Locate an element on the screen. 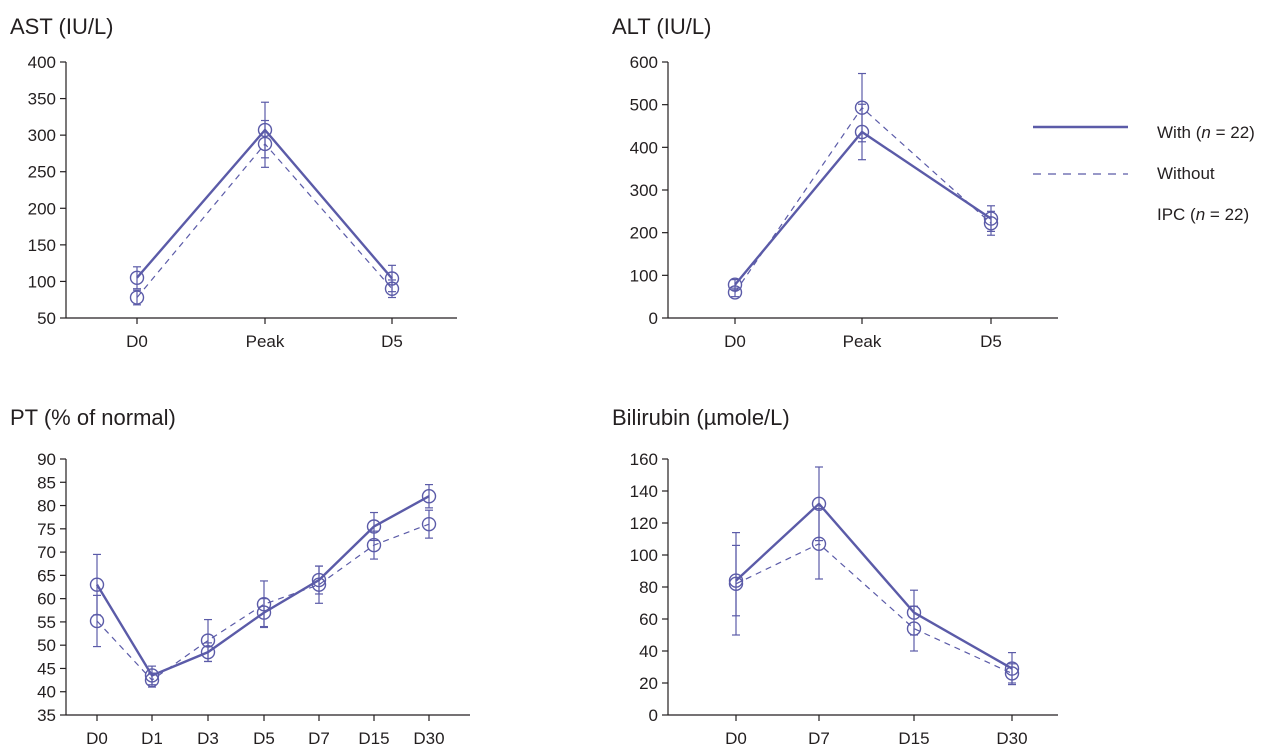  y-tick-label: 160 is located at coordinates (644, 459).